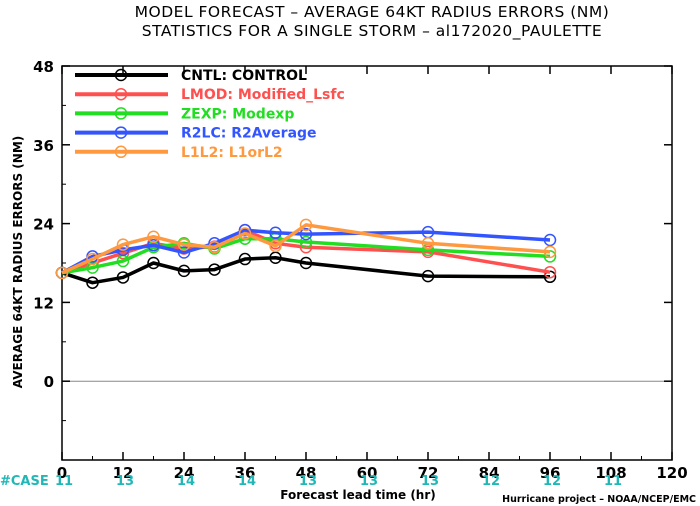 The height and width of the screenshot is (506, 700). I want to click on y-tick-label: 36, so click(43, 146).